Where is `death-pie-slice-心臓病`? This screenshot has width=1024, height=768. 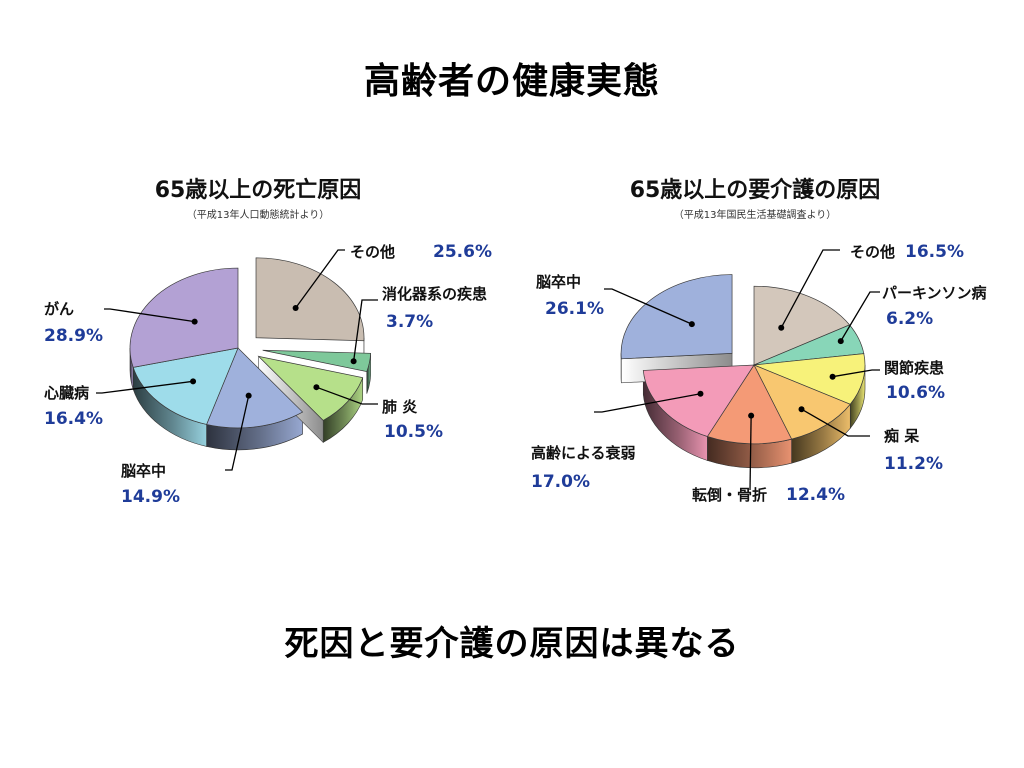
death-pie-slice-心臓病 is located at coordinates (185, 386).